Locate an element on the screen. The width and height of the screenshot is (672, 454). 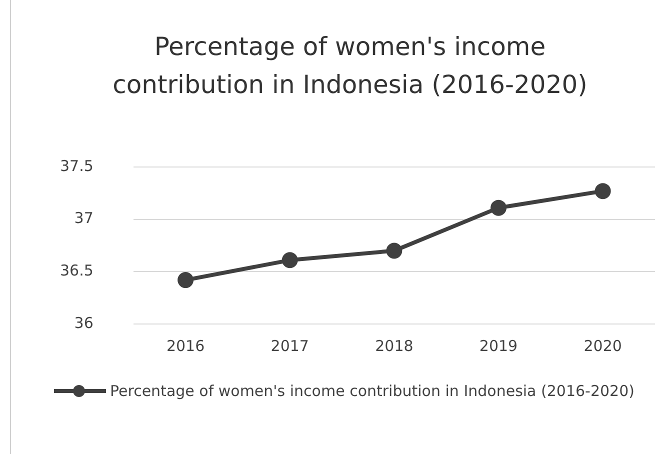
x-tick-label: 2017 is located at coordinates (289, 345).